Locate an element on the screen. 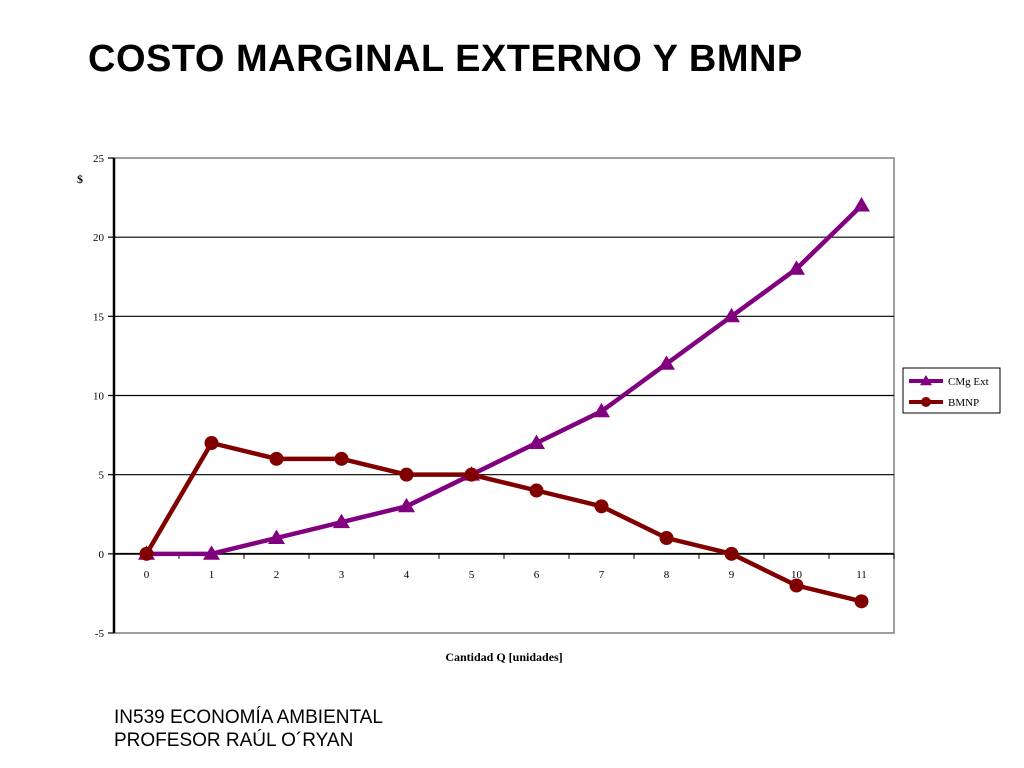 This screenshot has width=1024, height=768. x-tick-label: 8 is located at coordinates (667, 575).